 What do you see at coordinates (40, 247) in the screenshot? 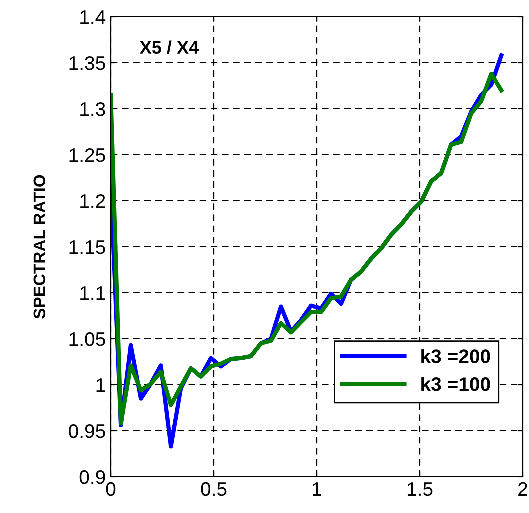
I see `y-axis-title: SPECTRAL RATIO` at bounding box center [40, 247].